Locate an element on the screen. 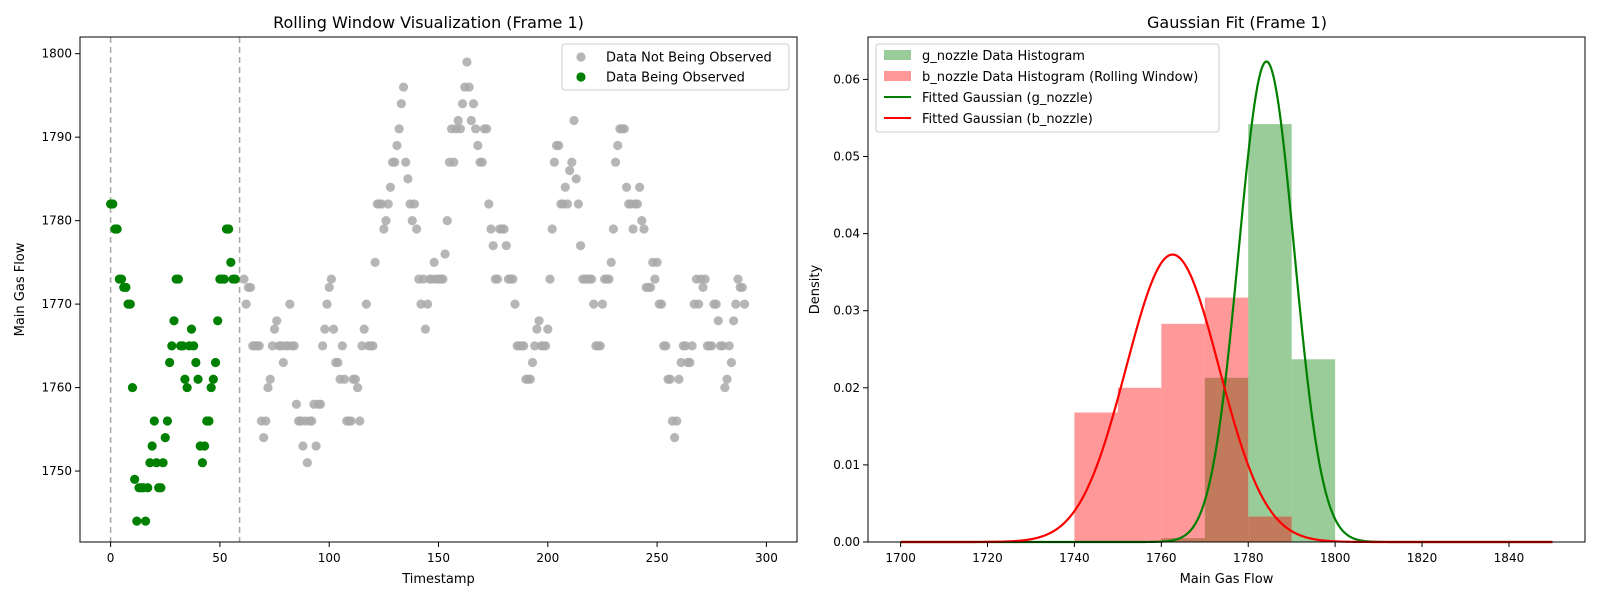 This screenshot has height=600, width=1600. legend-label-g-hist: g_nozzle Data Histogram is located at coordinates (1003, 56).